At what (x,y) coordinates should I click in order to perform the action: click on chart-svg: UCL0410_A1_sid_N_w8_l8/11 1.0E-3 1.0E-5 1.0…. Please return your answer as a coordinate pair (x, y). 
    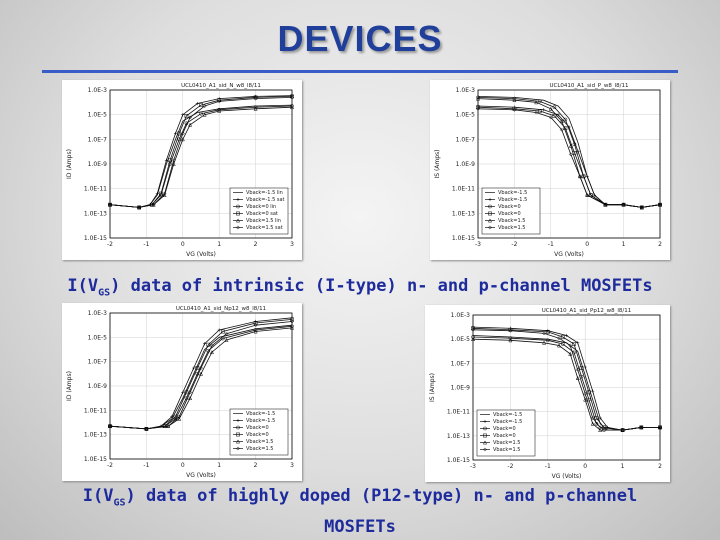
    Looking at the image, I should click on (180, 170).